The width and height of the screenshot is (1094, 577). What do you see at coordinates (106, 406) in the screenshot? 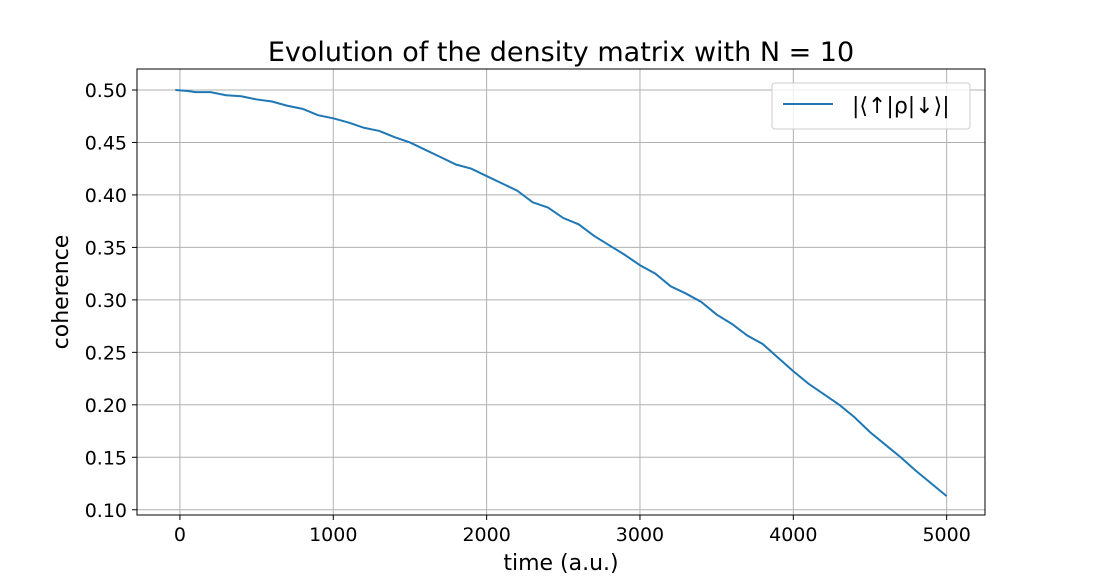
I see `y-tick-label: 0.20` at bounding box center [106, 406].